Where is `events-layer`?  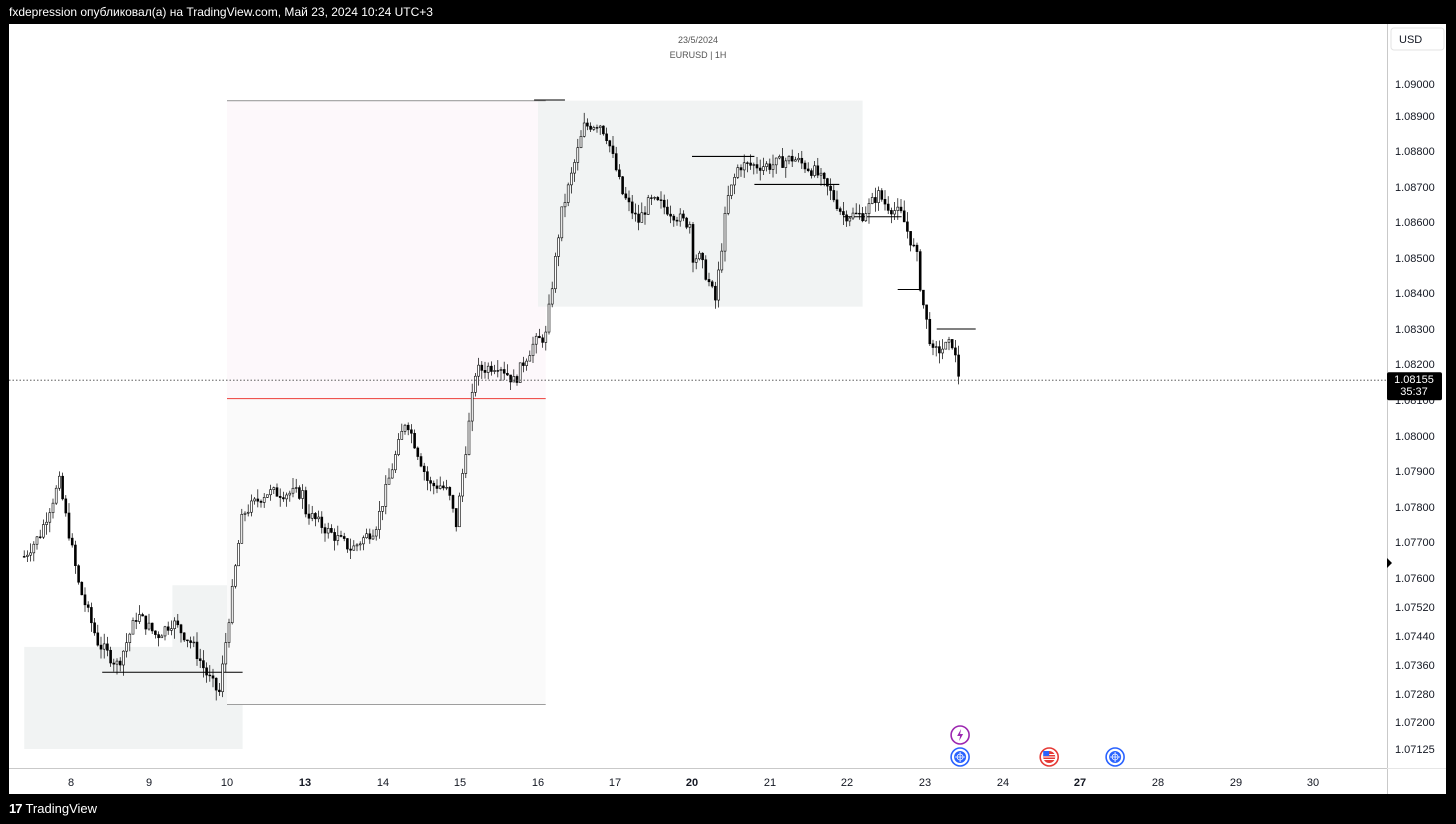 events-layer is located at coordinates (1037, 746).